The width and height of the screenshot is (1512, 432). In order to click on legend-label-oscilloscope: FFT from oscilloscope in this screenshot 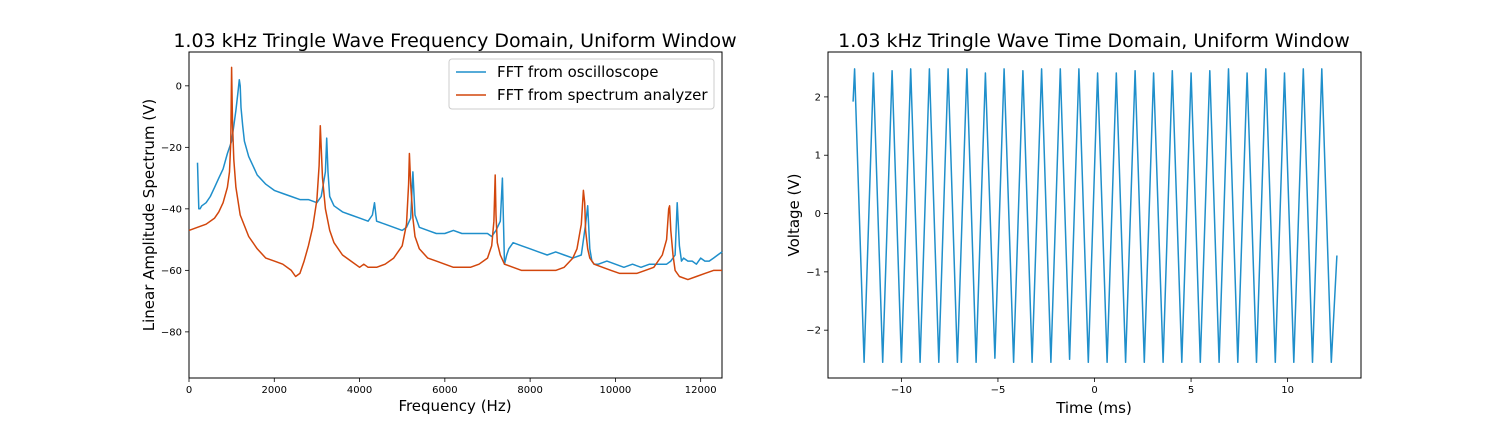, I will do `click(578, 72)`.